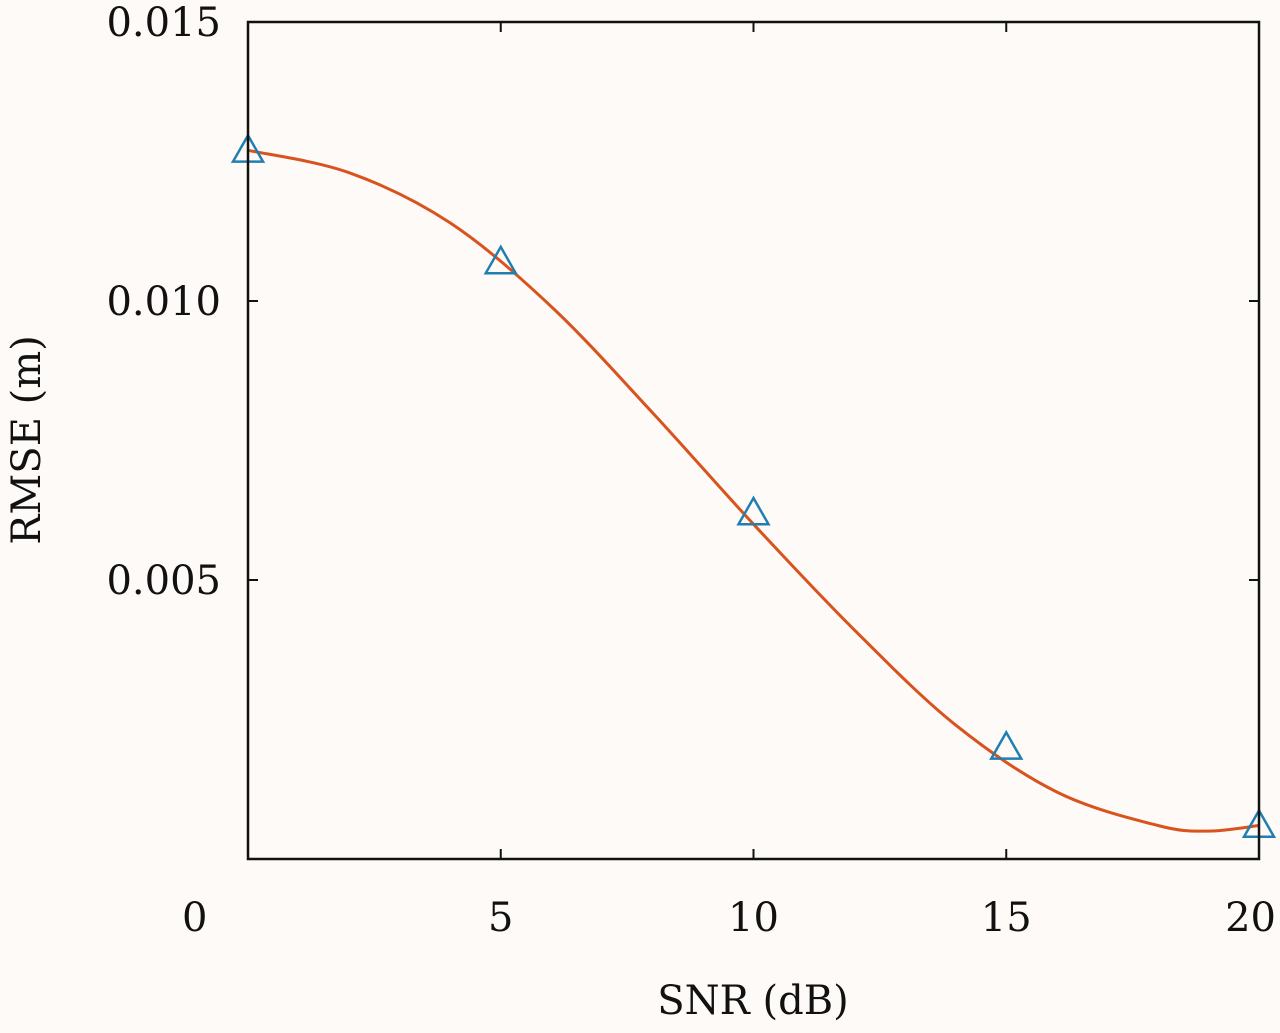 The height and width of the screenshot is (1033, 1280). What do you see at coordinates (163, 23) in the screenshot?
I see `y-tick-label: 0.015` at bounding box center [163, 23].